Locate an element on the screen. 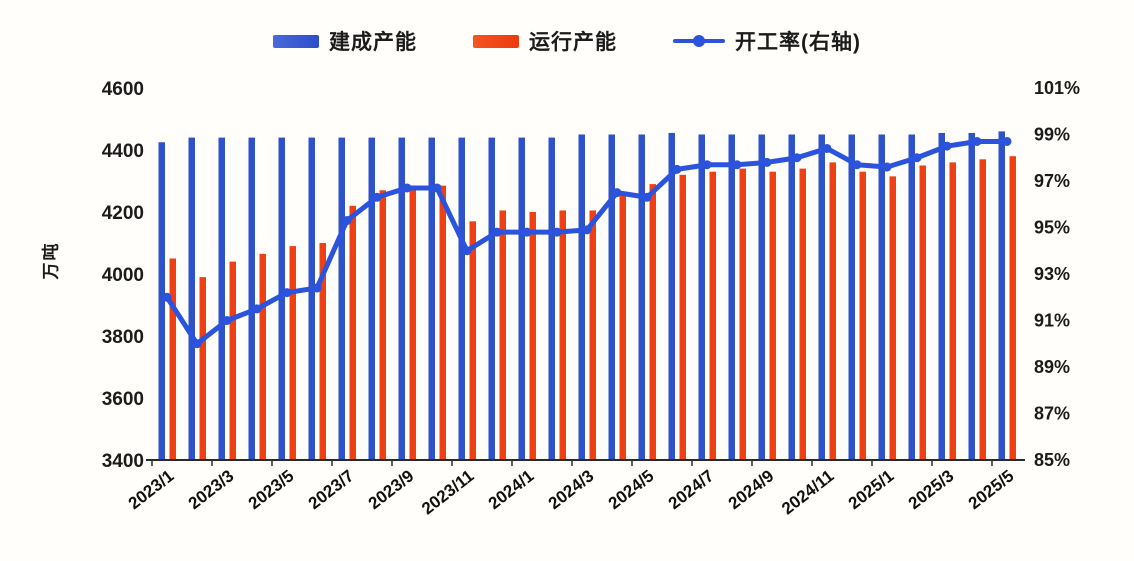  right-axis-tick-label: 89% is located at coordinates (1052, 367).